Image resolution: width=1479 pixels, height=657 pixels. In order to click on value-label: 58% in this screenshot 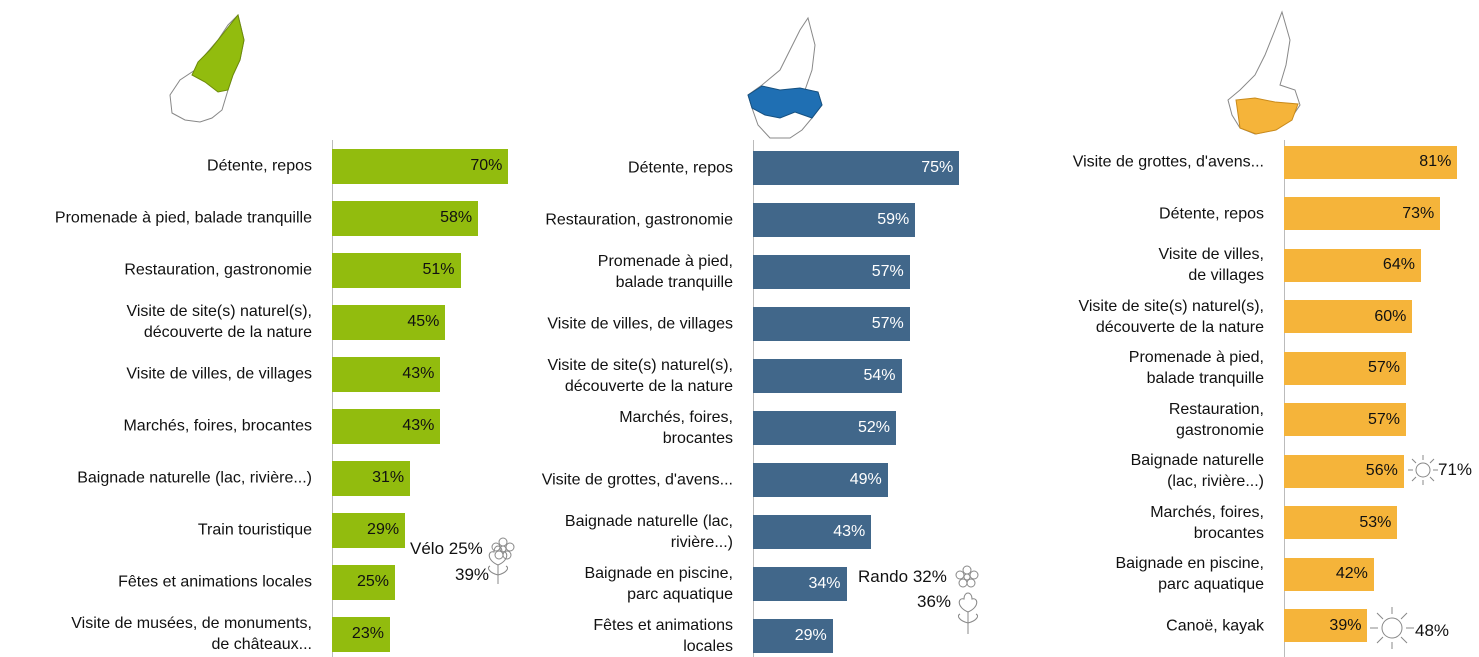, I will do `click(456, 217)`.